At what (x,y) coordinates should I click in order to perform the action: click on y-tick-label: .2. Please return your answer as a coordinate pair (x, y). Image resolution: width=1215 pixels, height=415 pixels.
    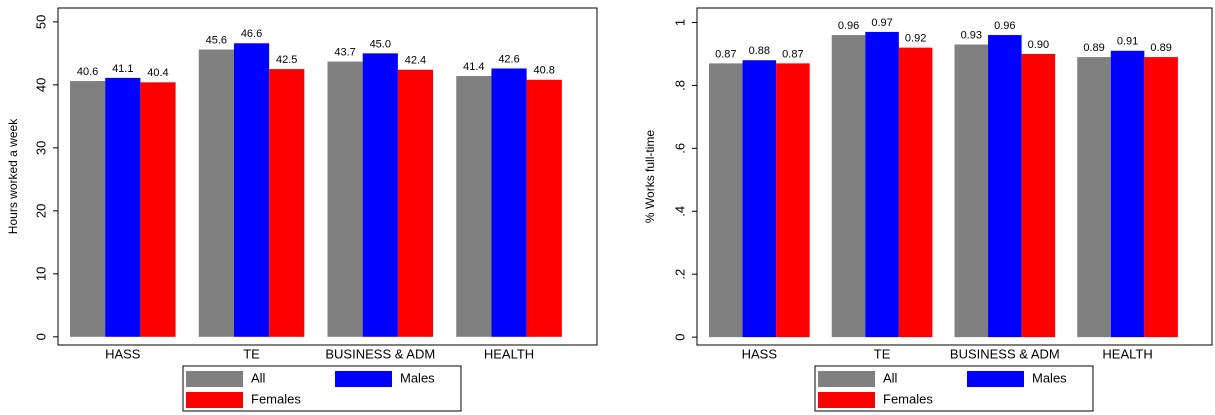
    Looking at the image, I should click on (679, 274).